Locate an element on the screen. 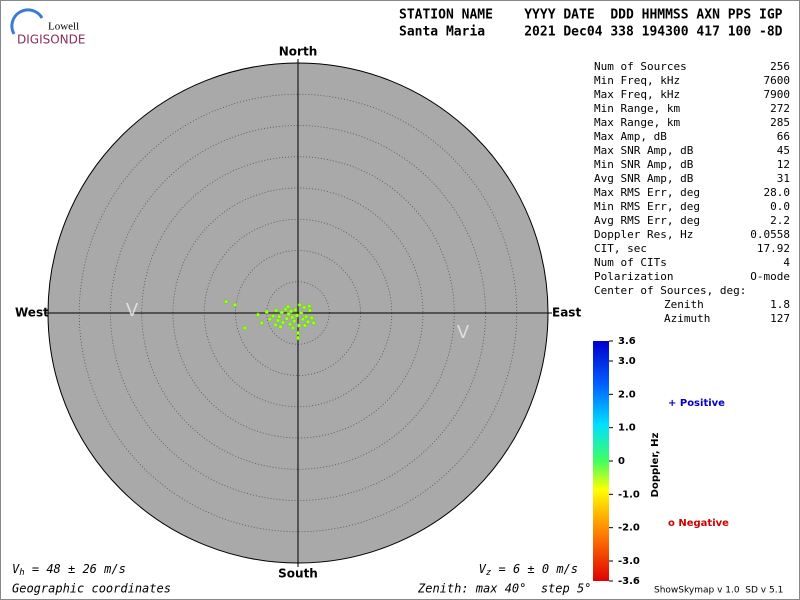 Image resolution: width=800 pixels, height=600 pixels. stat-value: 2.2 is located at coordinates (780, 220).